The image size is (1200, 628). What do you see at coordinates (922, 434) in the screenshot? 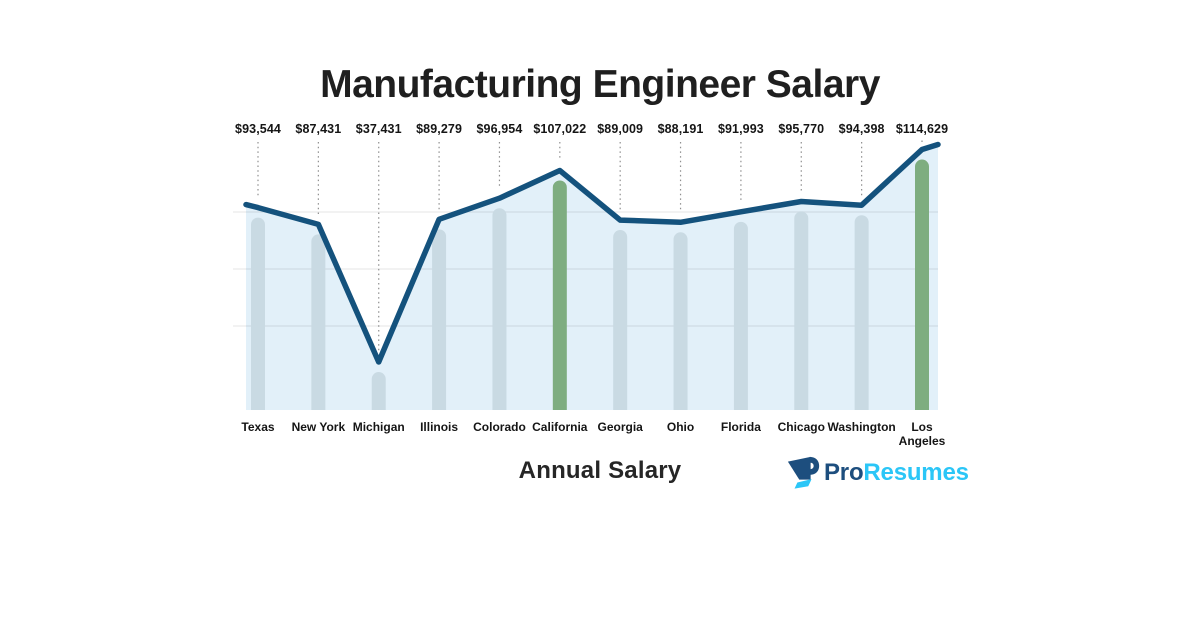
I see `category-label-los-angeles: Los Angeles` at bounding box center [922, 434].